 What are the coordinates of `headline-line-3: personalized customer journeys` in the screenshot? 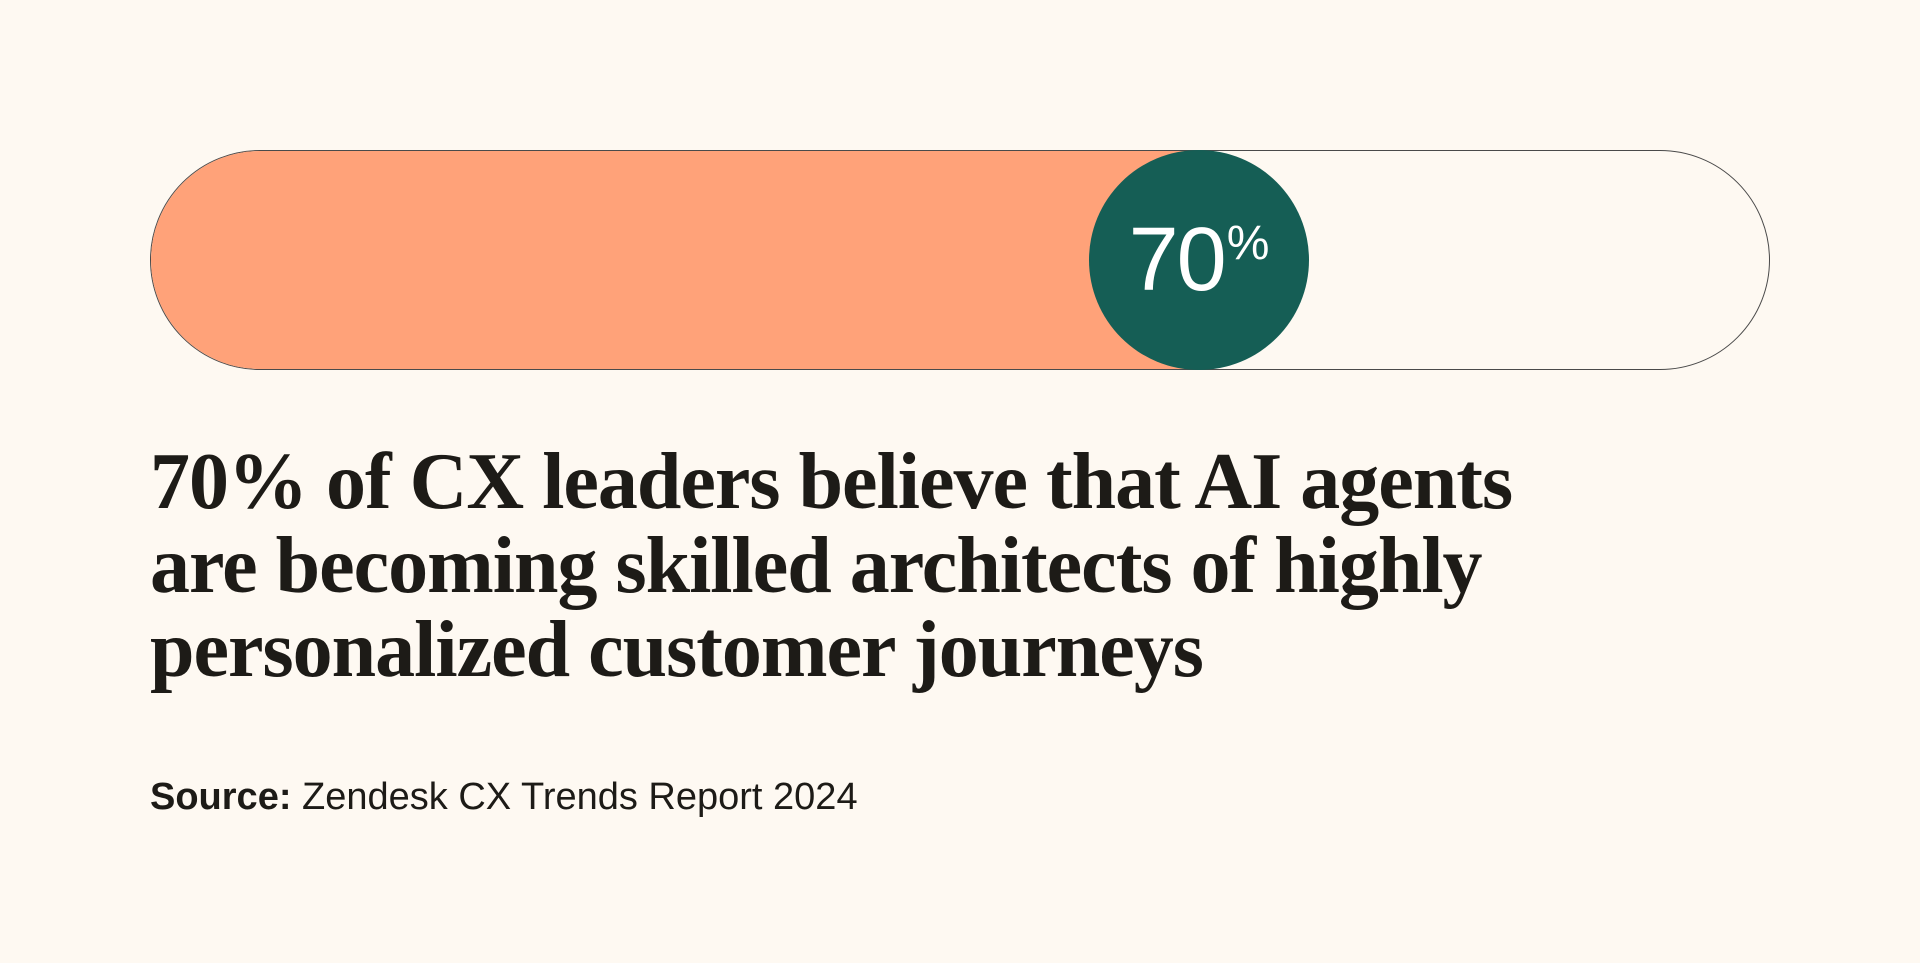 It's located at (677, 650).